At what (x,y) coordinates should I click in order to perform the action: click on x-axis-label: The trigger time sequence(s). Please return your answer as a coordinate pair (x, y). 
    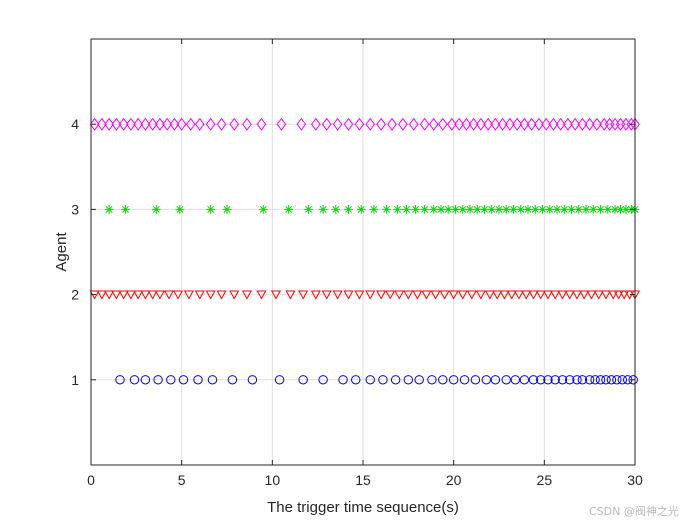
    Looking at the image, I should click on (363, 507).